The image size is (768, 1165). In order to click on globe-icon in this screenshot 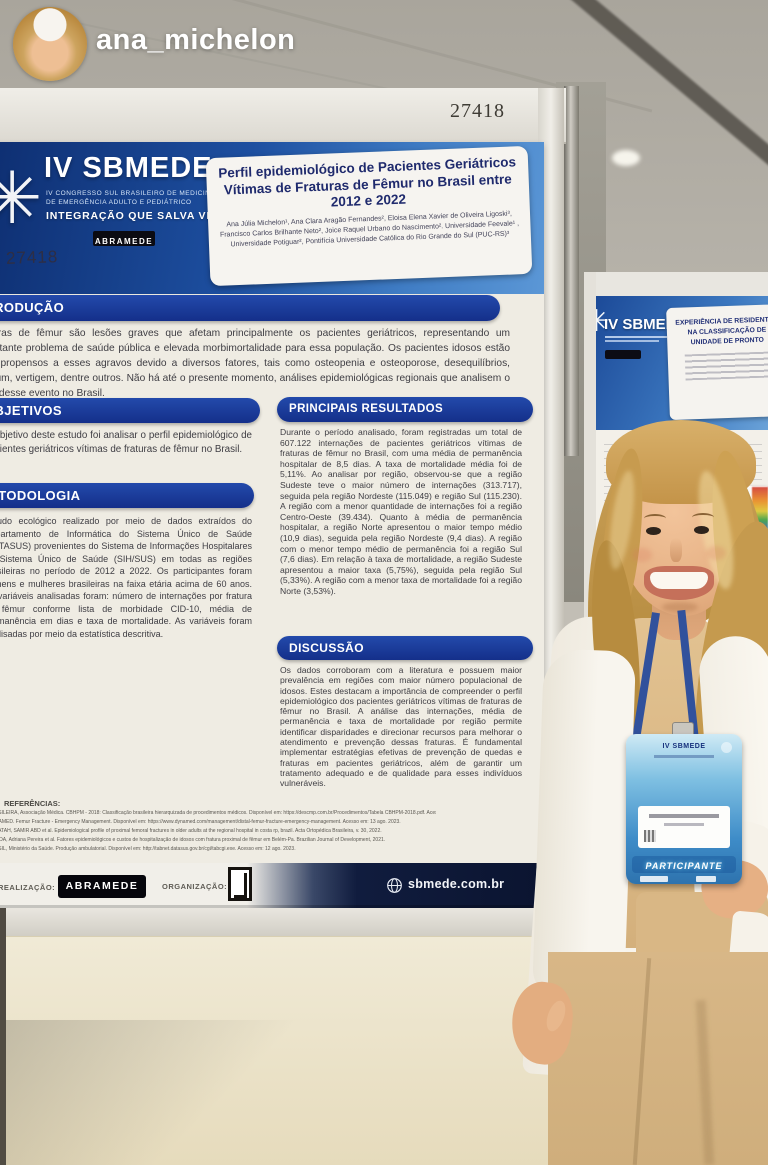, I will do `click(394, 885)`.